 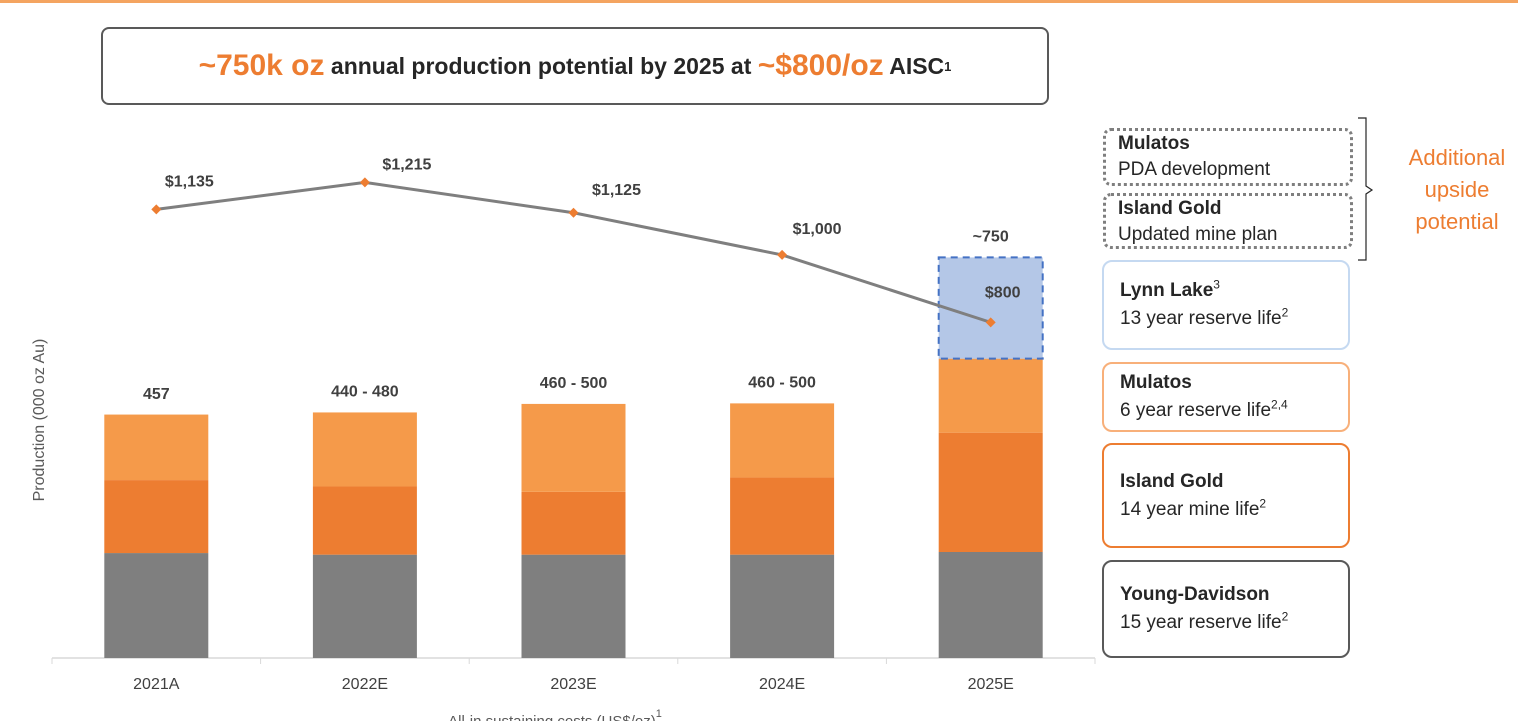 I want to click on upside-label: Additional upside potential, so click(x=1457, y=189).